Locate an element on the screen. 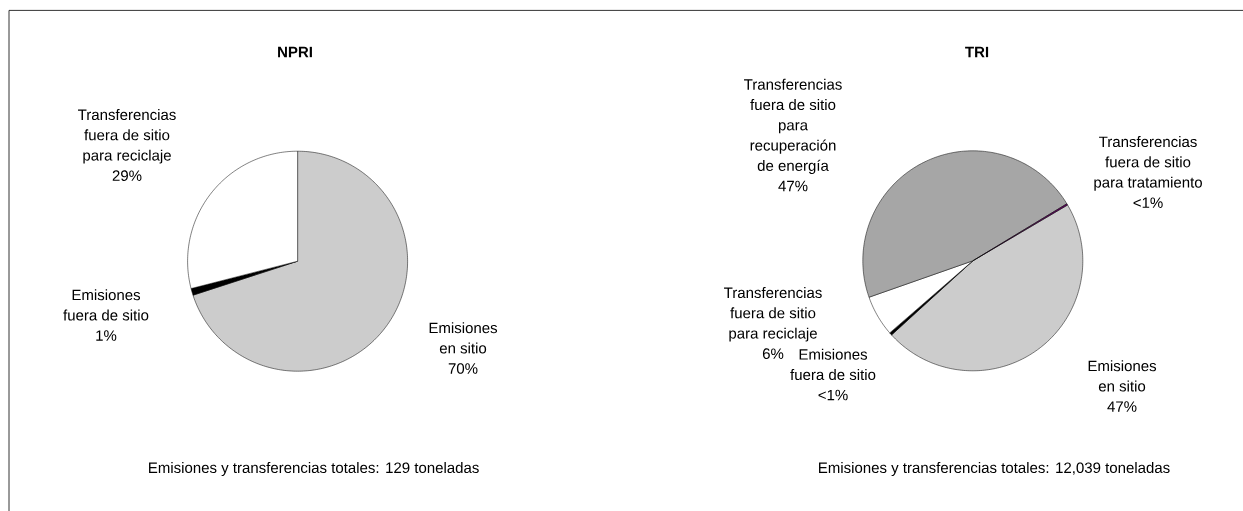  data-label: 70% is located at coordinates (463, 368).